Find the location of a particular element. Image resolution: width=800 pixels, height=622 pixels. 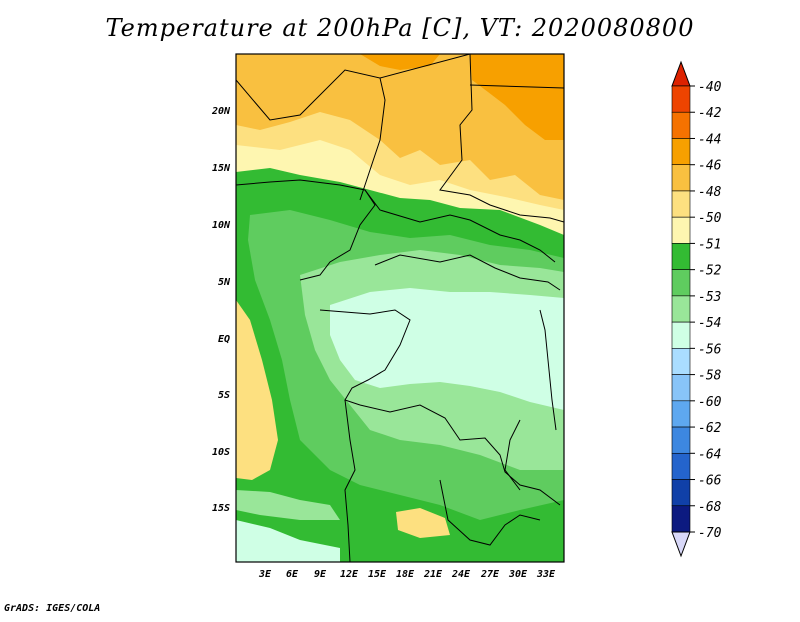

lon-label: 24E is located at coordinates (461, 574).